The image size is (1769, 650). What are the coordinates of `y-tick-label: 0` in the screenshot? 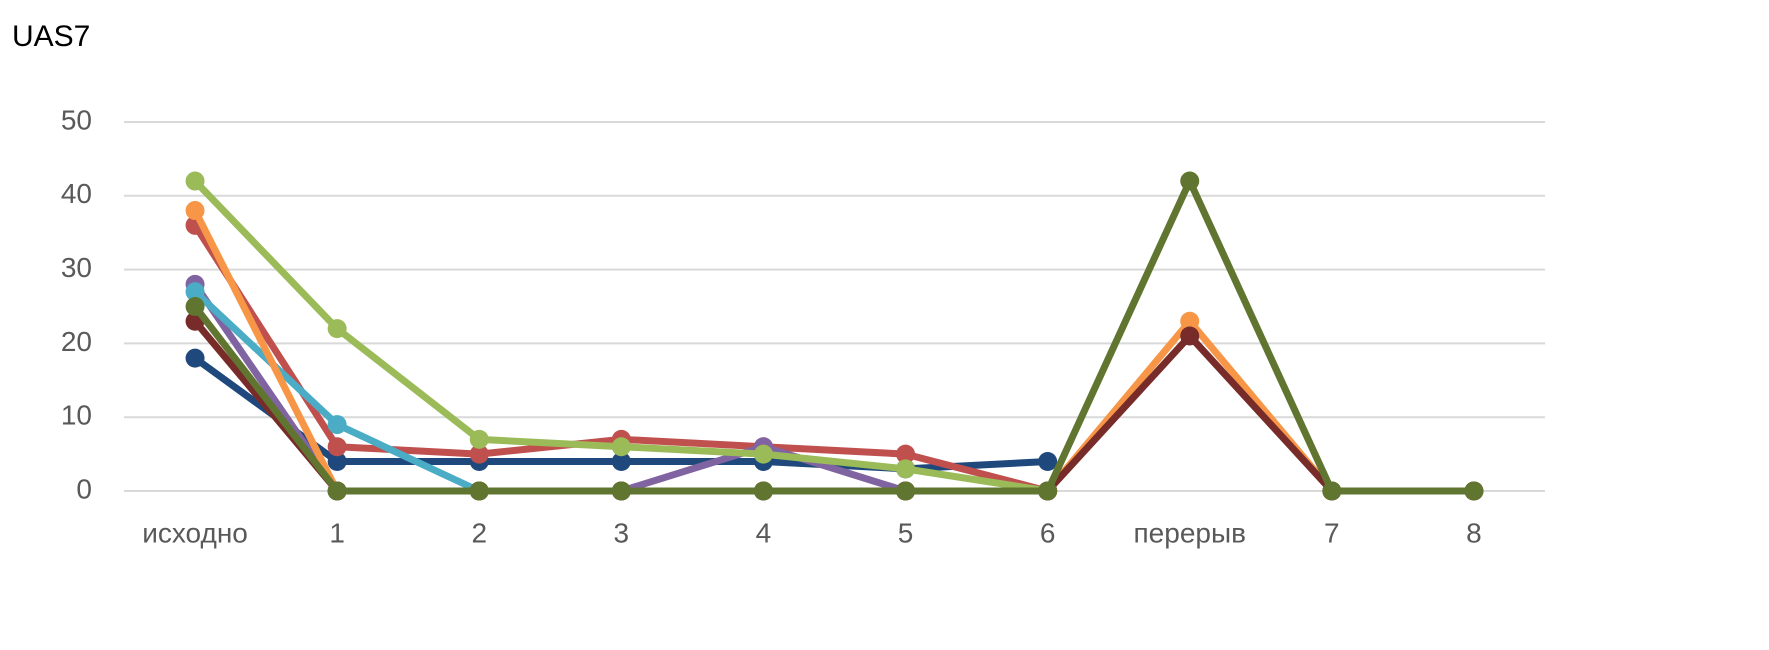 It's located at (84, 488).